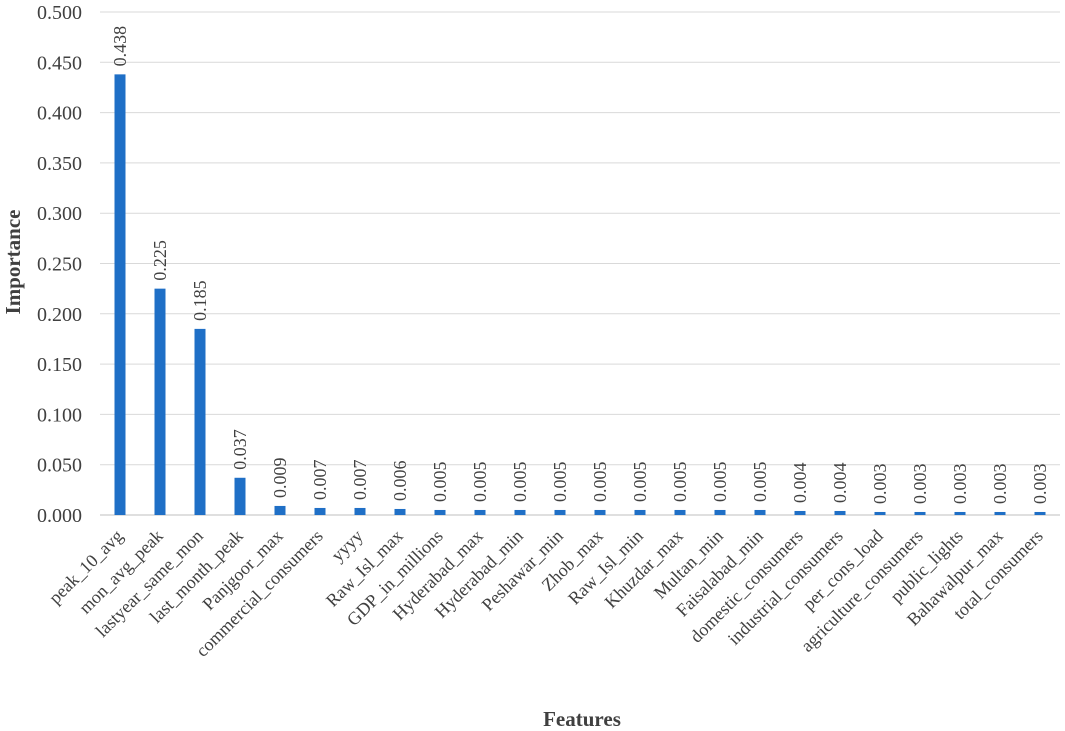  I want to click on data-label: 0.006, so click(400, 480).